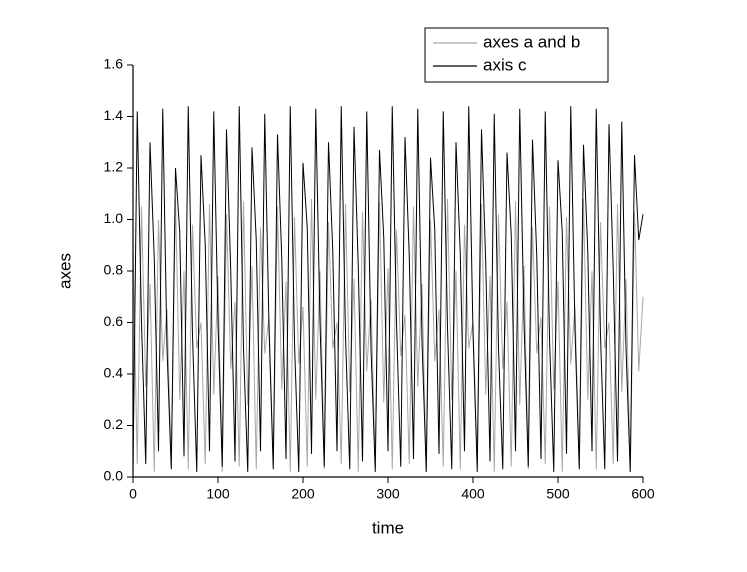 The width and height of the screenshot is (747, 572). Describe the element at coordinates (388, 494) in the screenshot. I see `x-tick-label: 300` at that location.